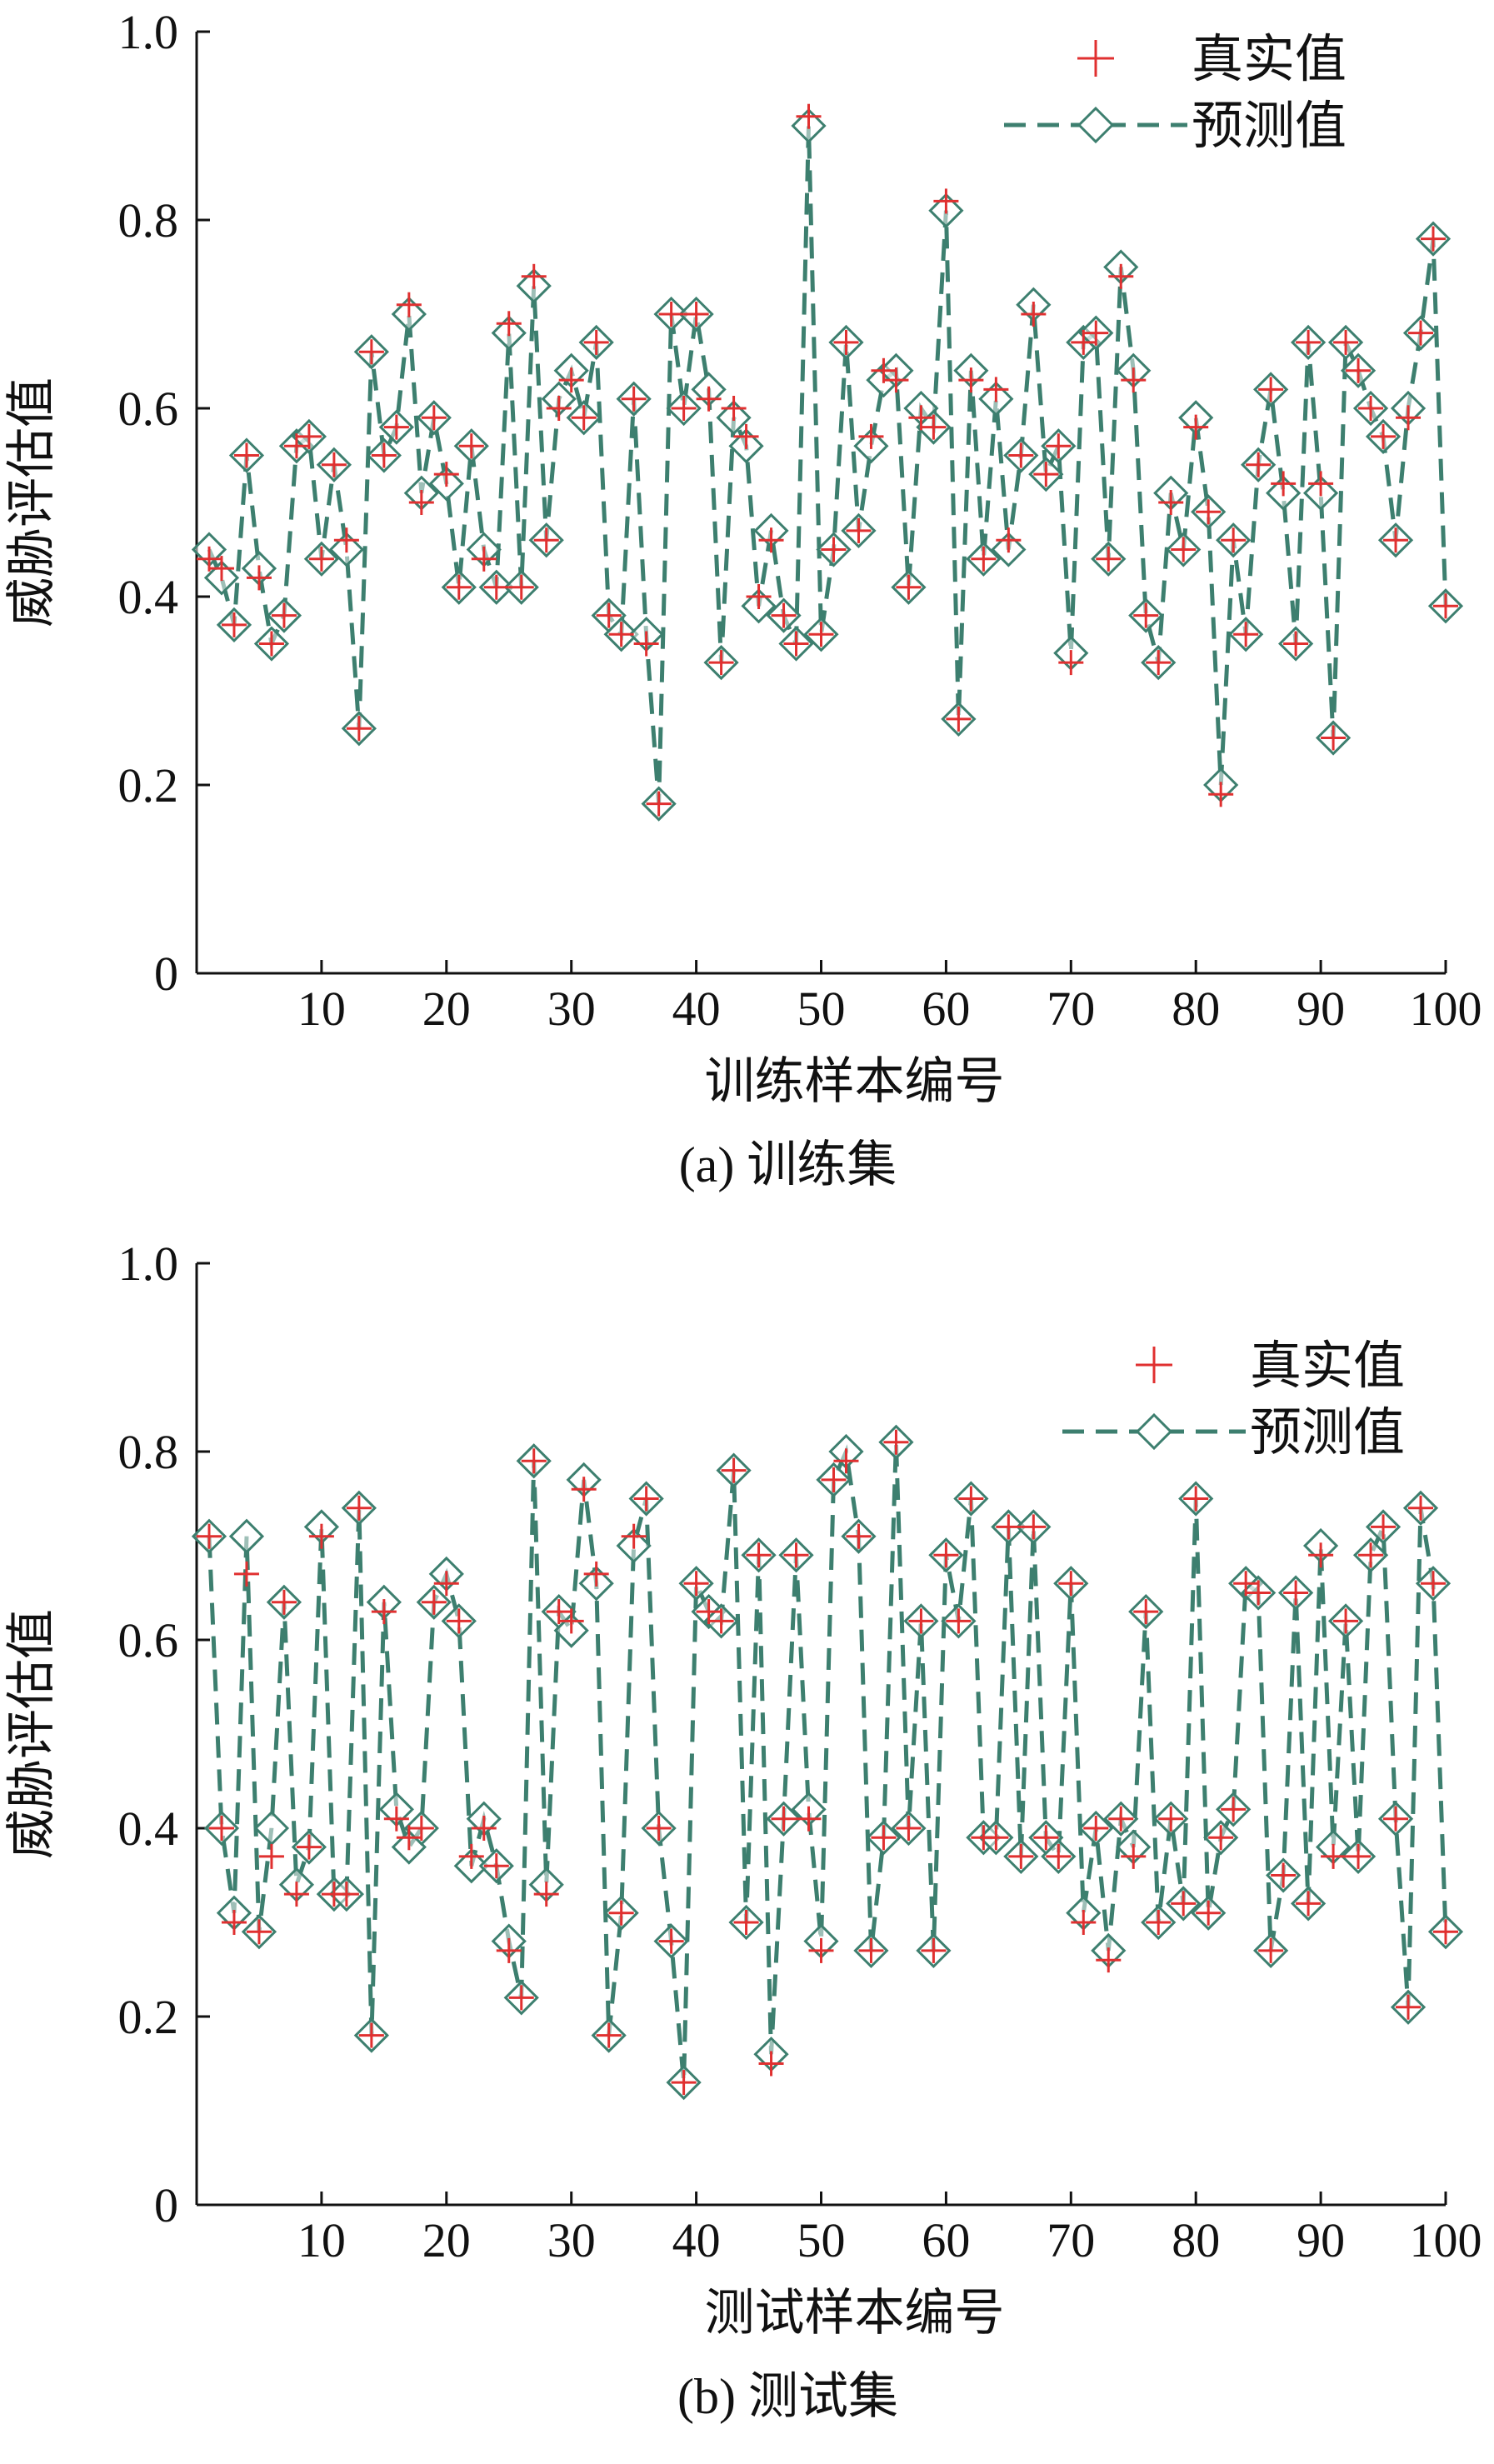 The width and height of the screenshot is (1494, 2464). Describe the element at coordinates (1071, 2240) in the screenshot. I see `x-tick-label: 70` at that location.